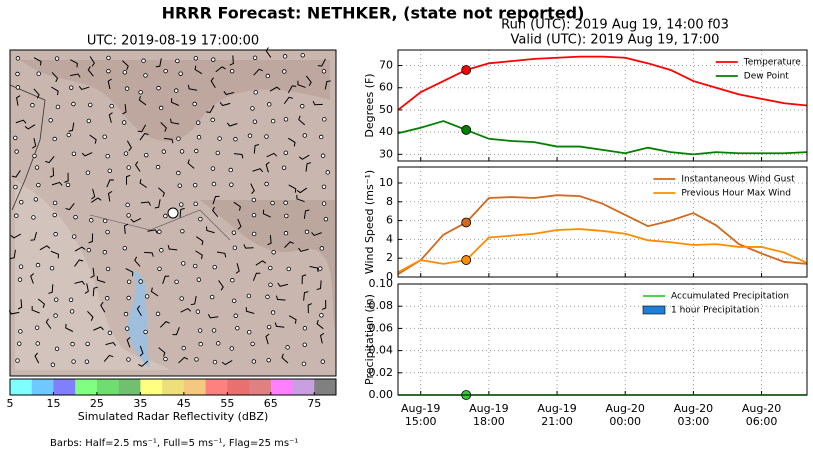 The width and height of the screenshot is (813, 460). What do you see at coordinates (386, 87) in the screenshot?
I see `y-tick-label: 60` at bounding box center [386, 87].